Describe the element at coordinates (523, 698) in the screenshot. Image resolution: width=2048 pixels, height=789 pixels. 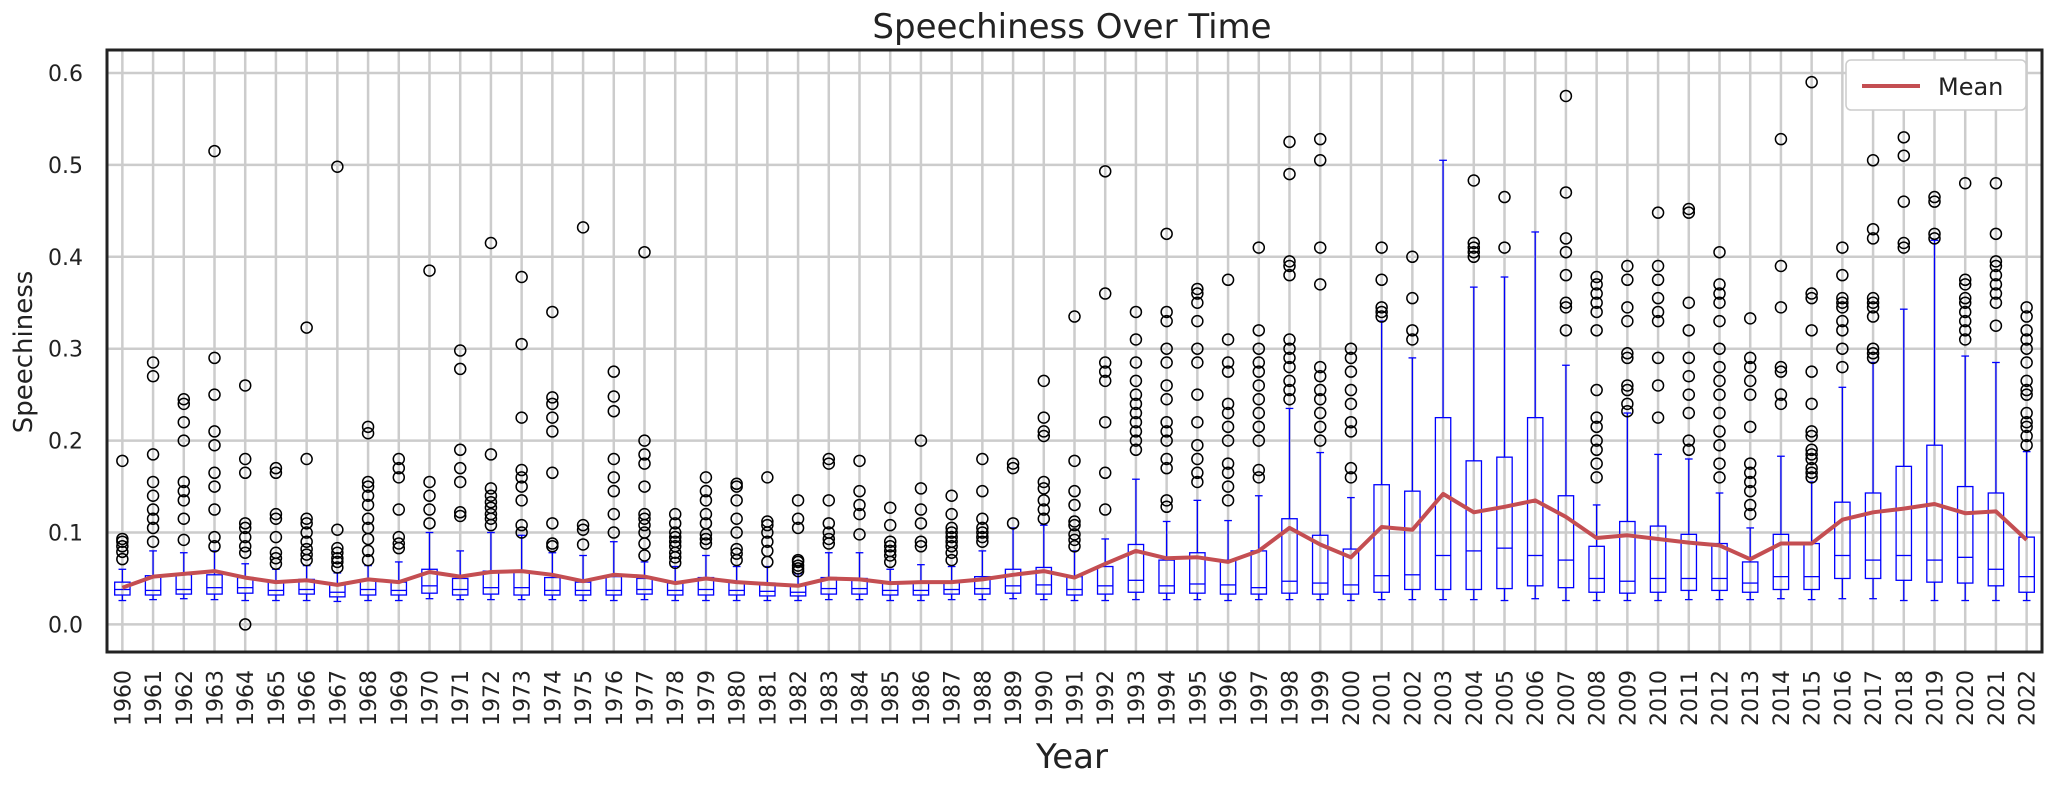
I see `x-tick-label: 1973` at that location.